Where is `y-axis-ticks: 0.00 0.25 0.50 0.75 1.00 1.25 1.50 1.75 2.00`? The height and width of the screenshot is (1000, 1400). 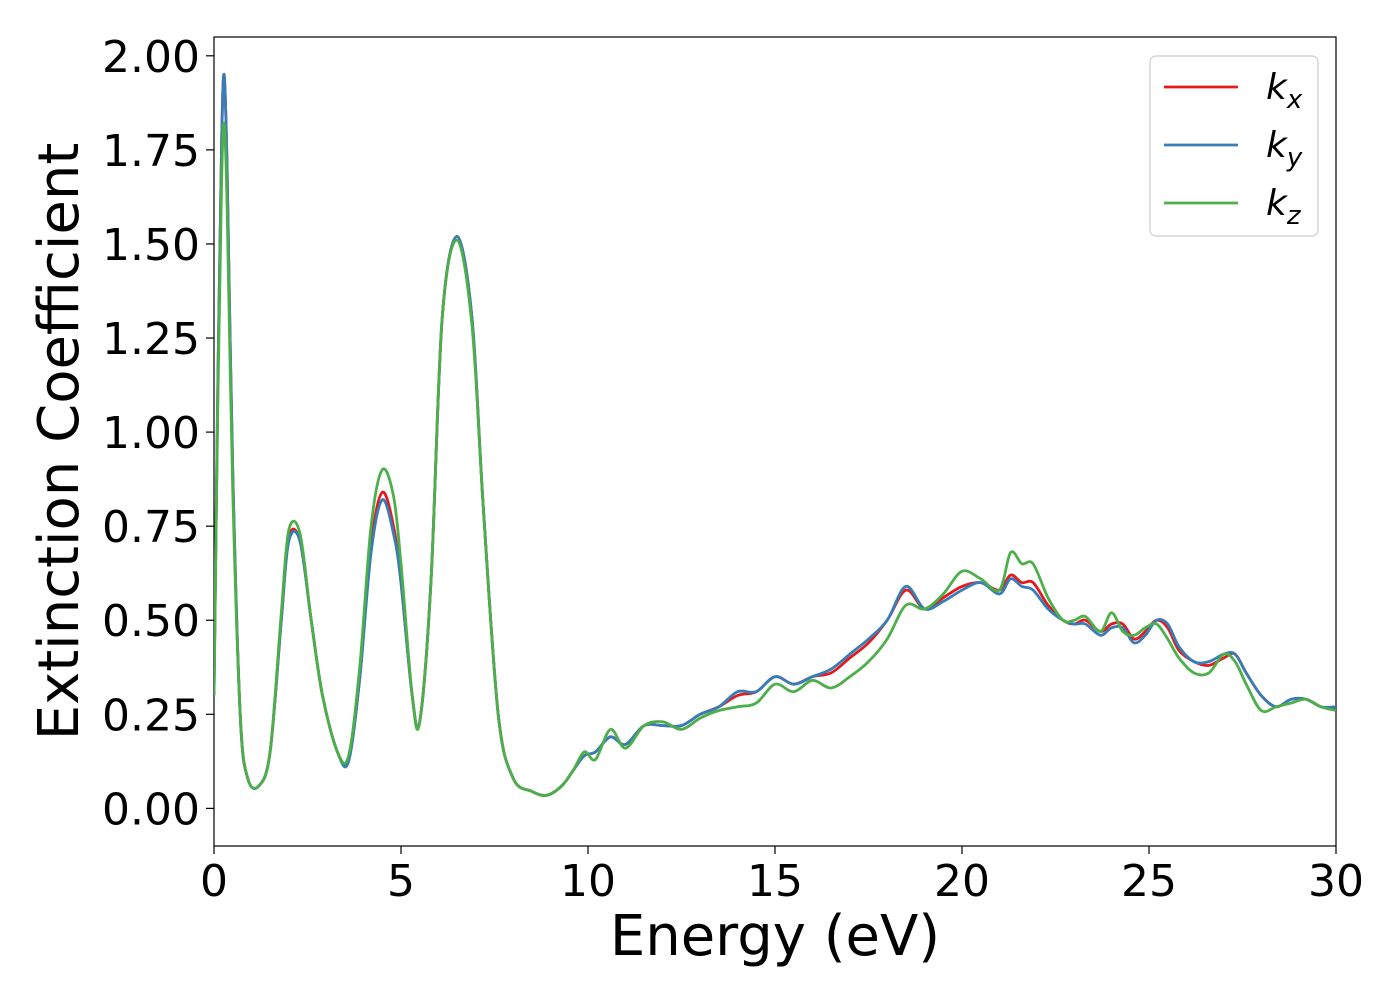
y-axis-ticks: 0.00 0.25 0.50 0.75 1.00 1.25 1.50 1.75 2.00 is located at coordinates (158, 433).